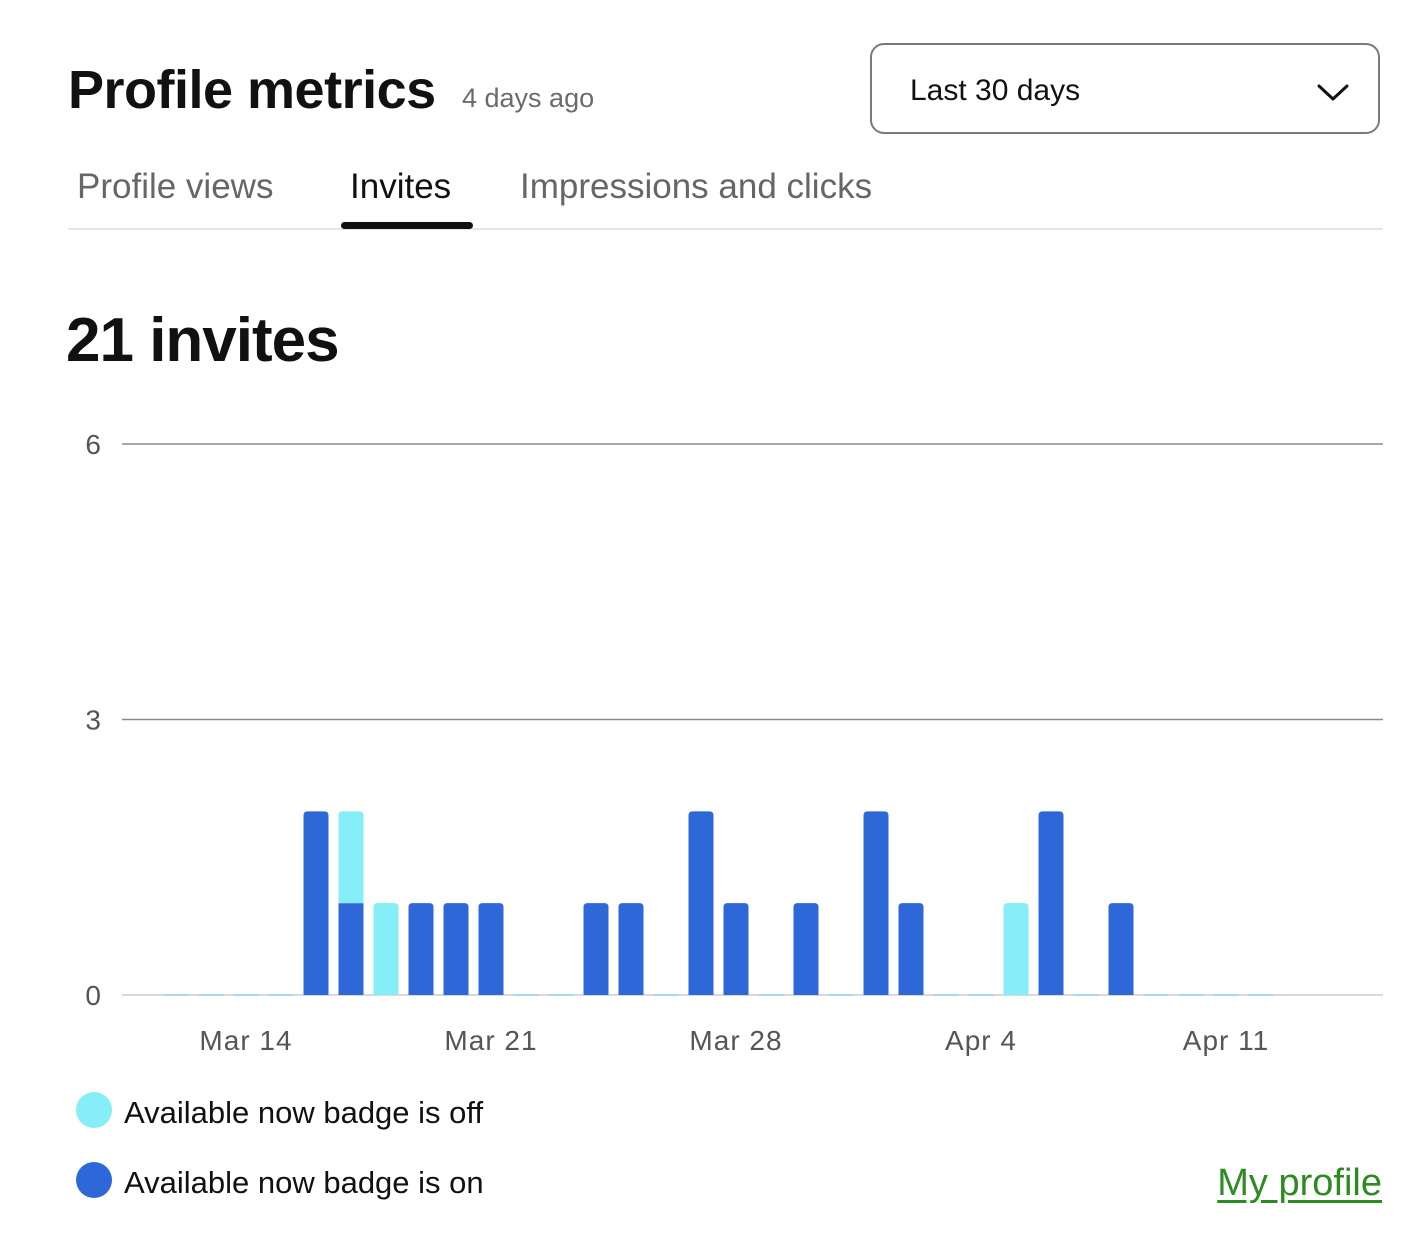 This screenshot has width=1414, height=1234. What do you see at coordinates (528, 98) in the screenshot?
I see `last-updated-text: 4 days ago` at bounding box center [528, 98].